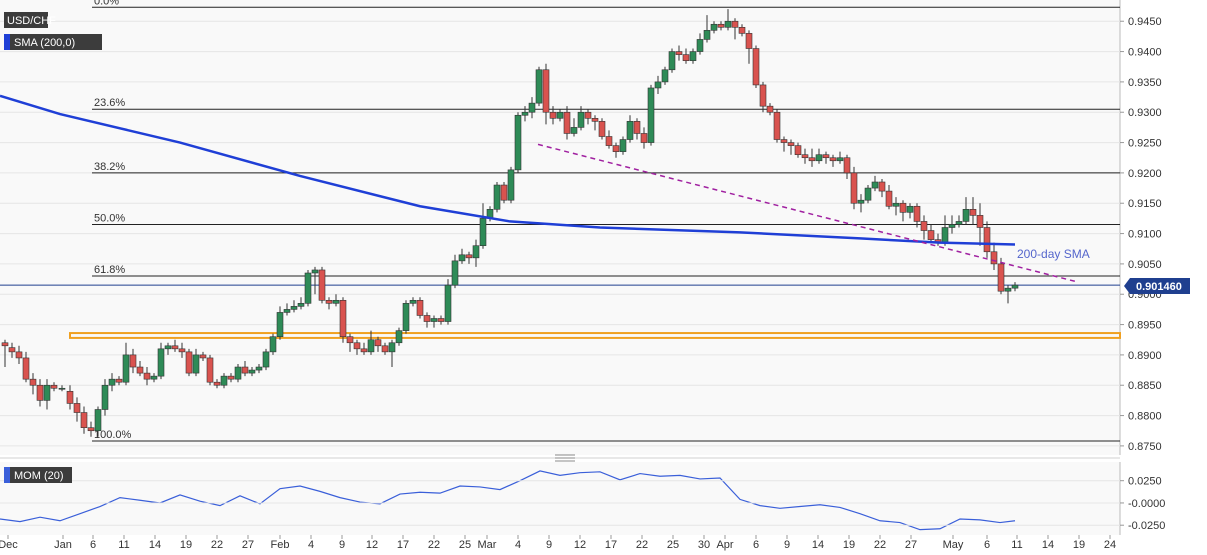  I want to click on symbol-badge: USD/CHF, so click(30, 20).